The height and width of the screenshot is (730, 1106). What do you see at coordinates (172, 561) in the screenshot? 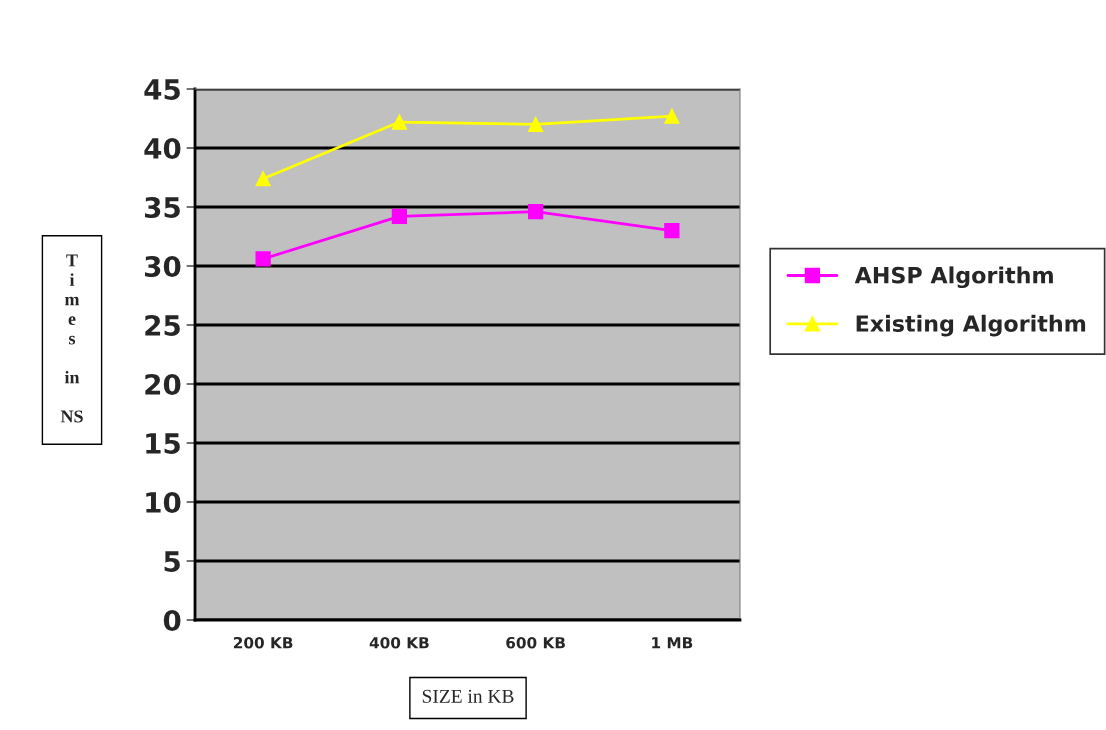
I see `y-tick-label: 5` at bounding box center [172, 561].